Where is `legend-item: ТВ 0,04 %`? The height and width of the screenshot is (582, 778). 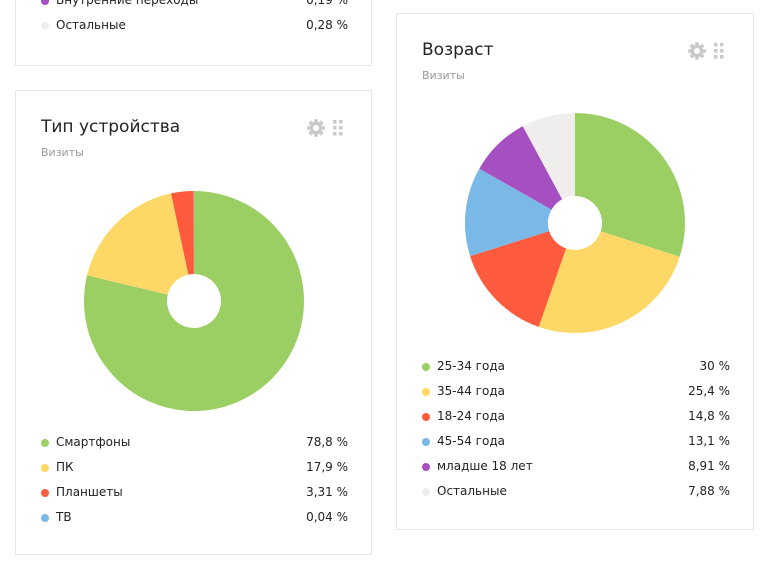
legend-item: ТВ 0,04 % is located at coordinates (194, 517).